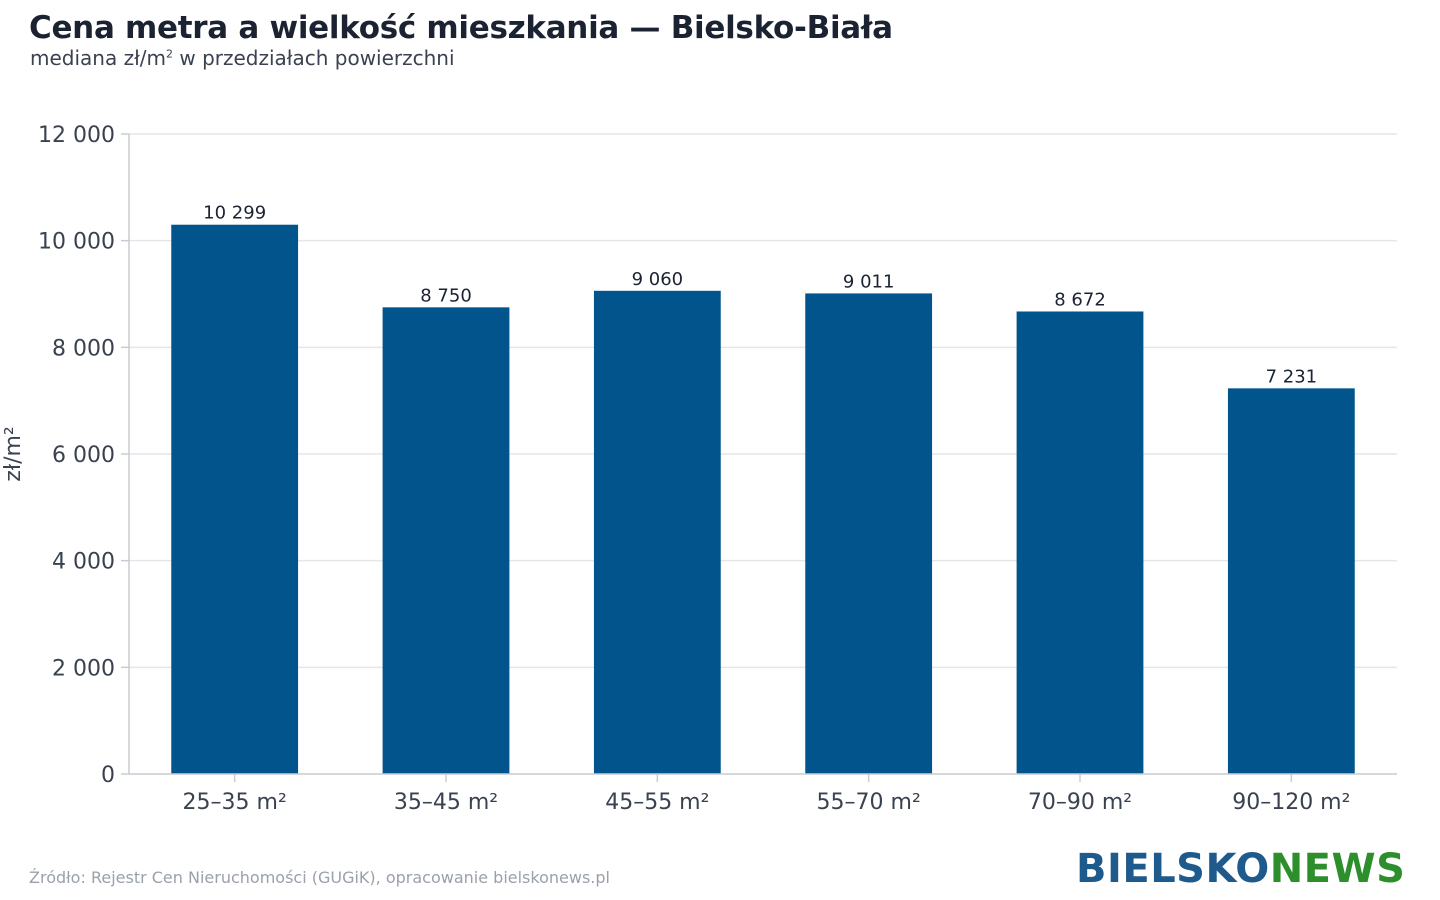 The image size is (1440, 900). I want to click on subtitle-text-start: mediana zł/m, so click(98, 58).